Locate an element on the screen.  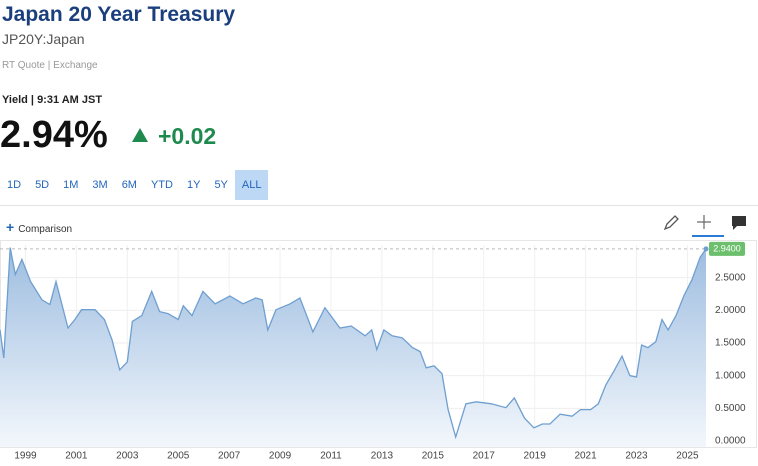
title: Japan 20 Year Treasury is located at coordinates (119, 14).